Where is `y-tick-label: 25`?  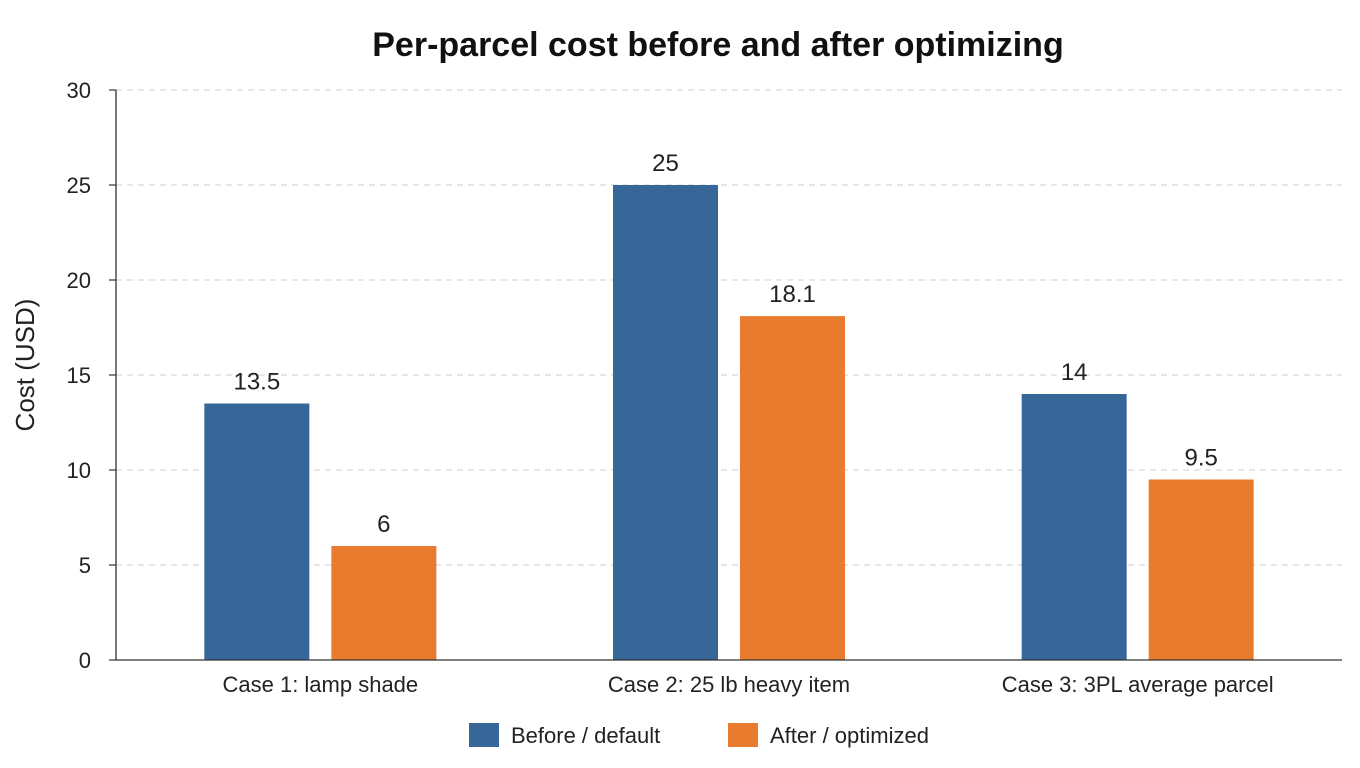 y-tick-label: 25 is located at coordinates (79, 185).